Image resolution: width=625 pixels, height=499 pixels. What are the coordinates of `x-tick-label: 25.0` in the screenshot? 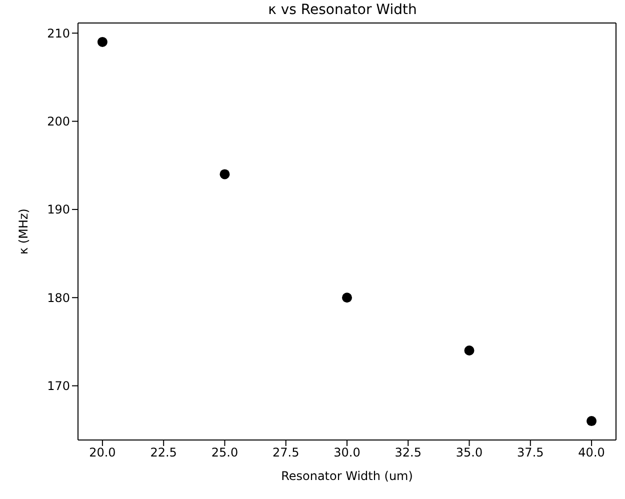 It's located at (224, 453).